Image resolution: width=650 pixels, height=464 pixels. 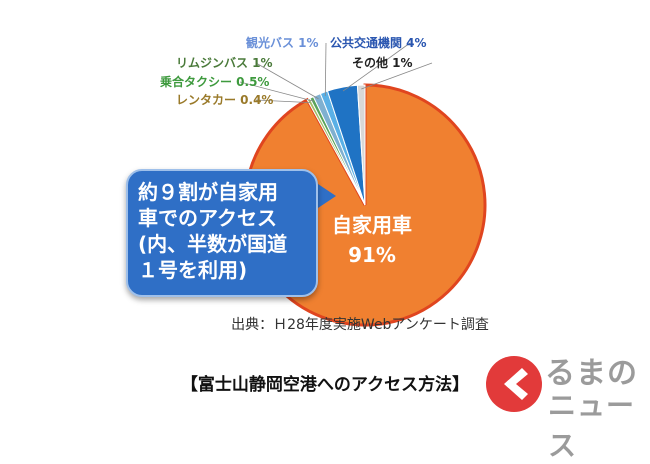 What do you see at coordinates (224, 100) in the screenshot?
I see `slice-label-1: レンタカー 0.4%` at bounding box center [224, 100].